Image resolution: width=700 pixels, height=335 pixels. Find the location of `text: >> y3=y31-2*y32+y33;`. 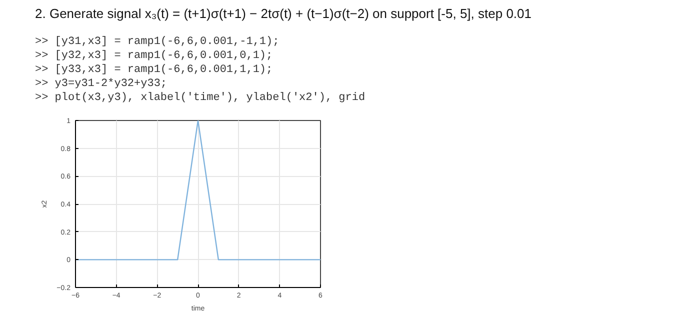

text: >> y3=y31-2*y32+y33; is located at coordinates (101, 84).